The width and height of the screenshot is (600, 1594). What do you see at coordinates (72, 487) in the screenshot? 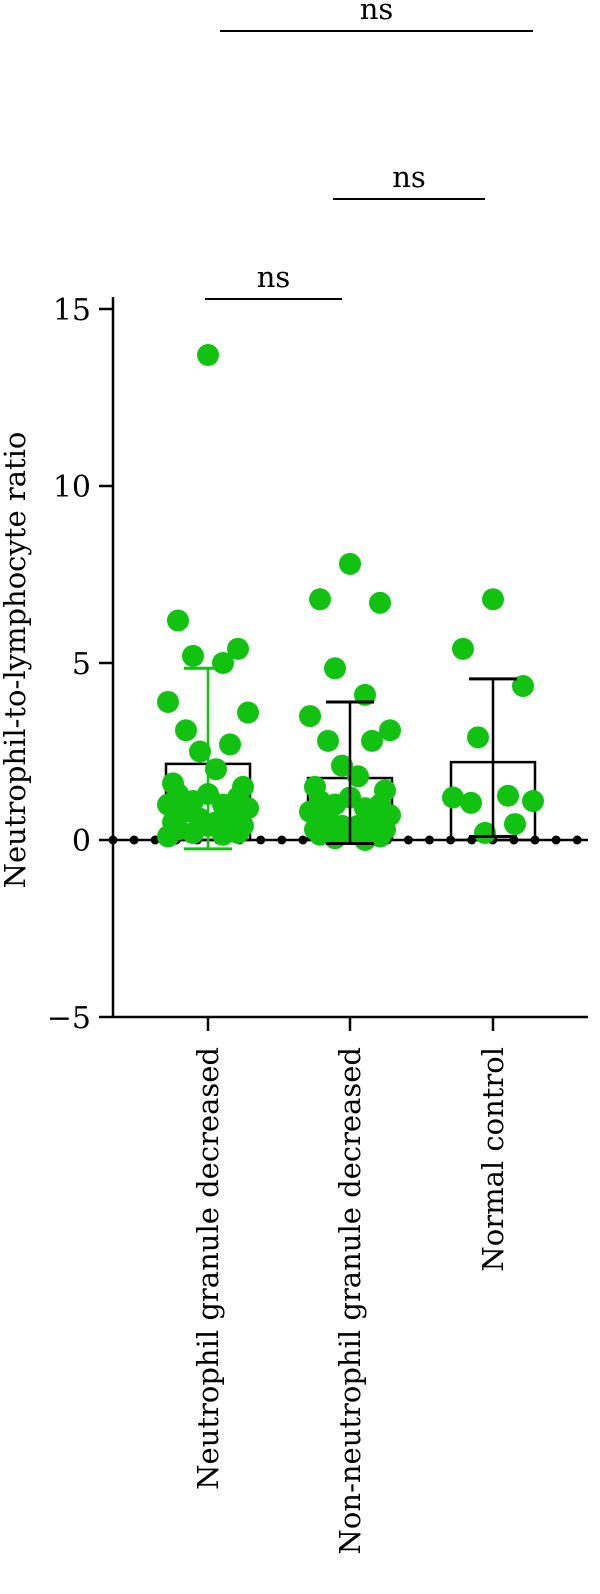
I see `y-tick-label: 10` at bounding box center [72, 487].